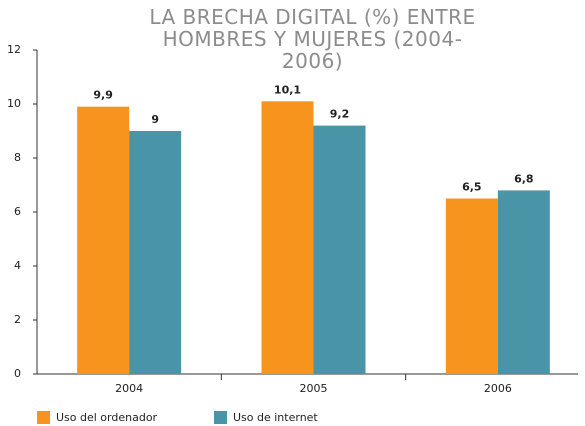 This screenshot has width=585, height=426. Describe the element at coordinates (524, 178) in the screenshot. I see `data-label: 6,8` at that location.